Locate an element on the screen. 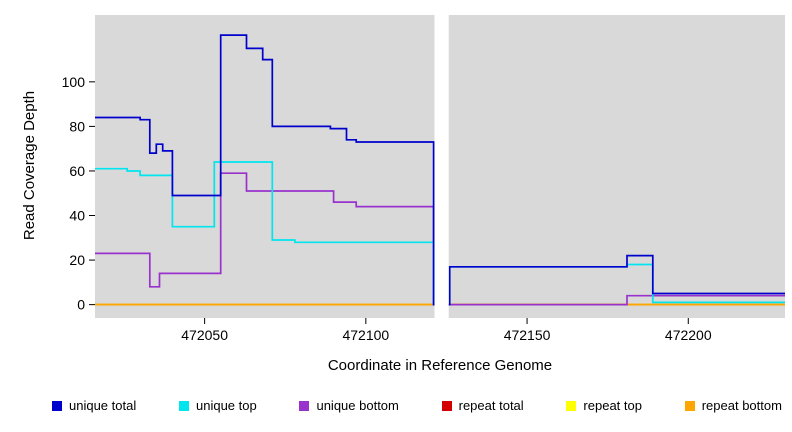  legend-swatch-unique-top is located at coordinates (183, 405).